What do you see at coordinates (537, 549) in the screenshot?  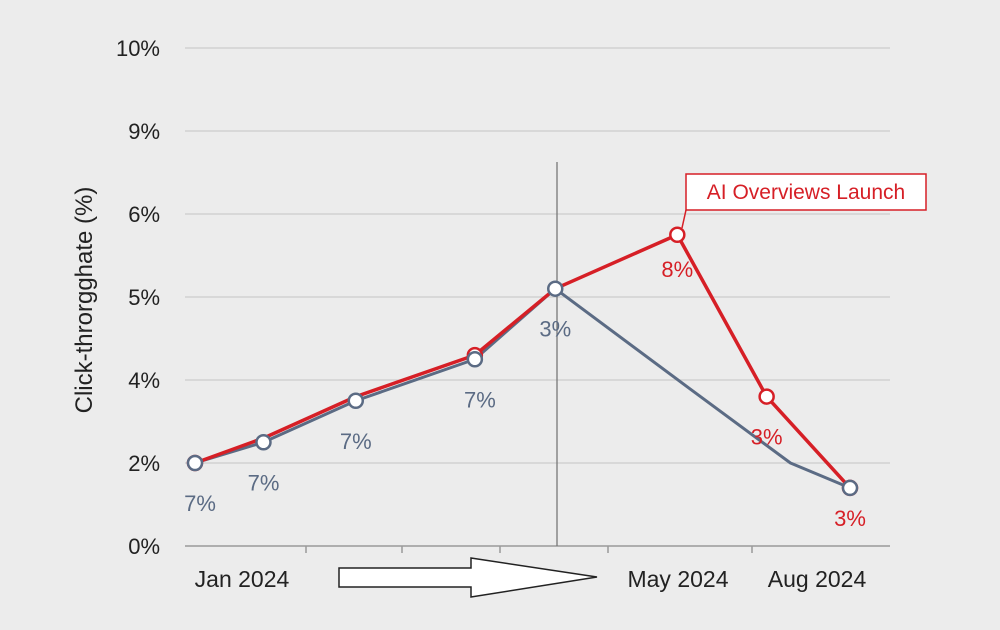 I see `x-axis` at bounding box center [537, 549].